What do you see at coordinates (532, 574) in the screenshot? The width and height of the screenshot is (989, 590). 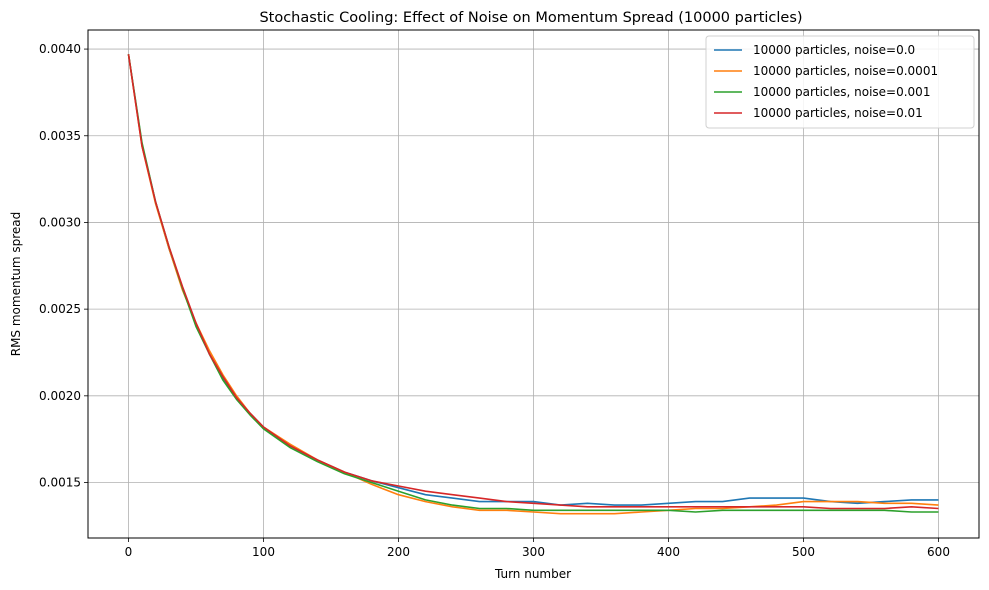 I see `x-axis-label: Turn number` at bounding box center [532, 574].